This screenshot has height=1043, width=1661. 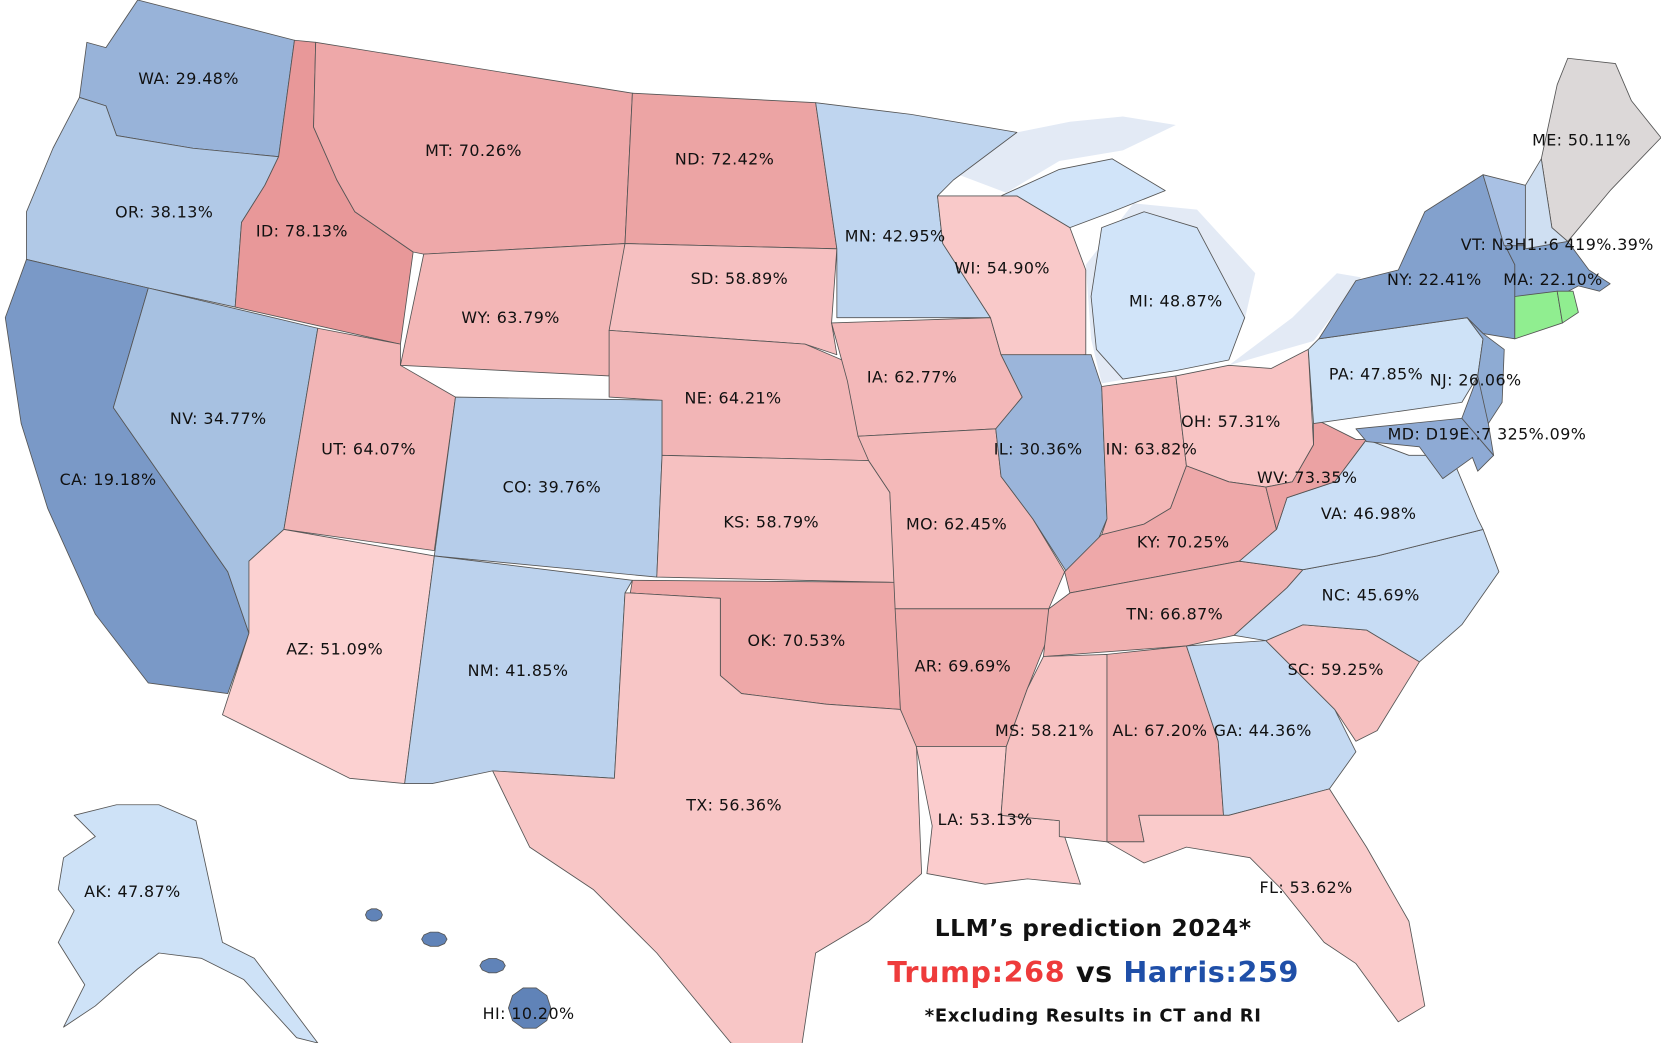 I want to click on state-label: CA: 19.18%, so click(x=108, y=479).